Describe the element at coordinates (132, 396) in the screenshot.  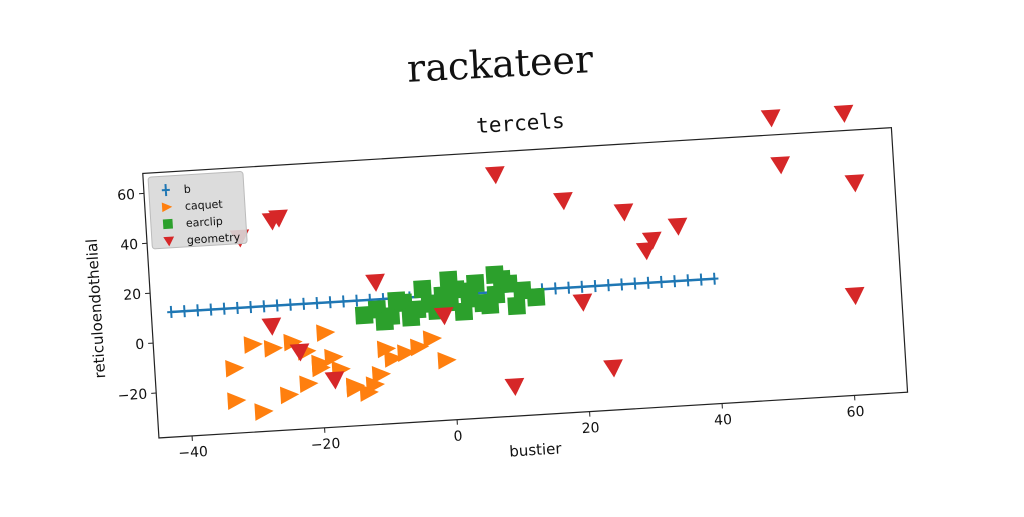
I see `y-tick-label: −20` at that location.